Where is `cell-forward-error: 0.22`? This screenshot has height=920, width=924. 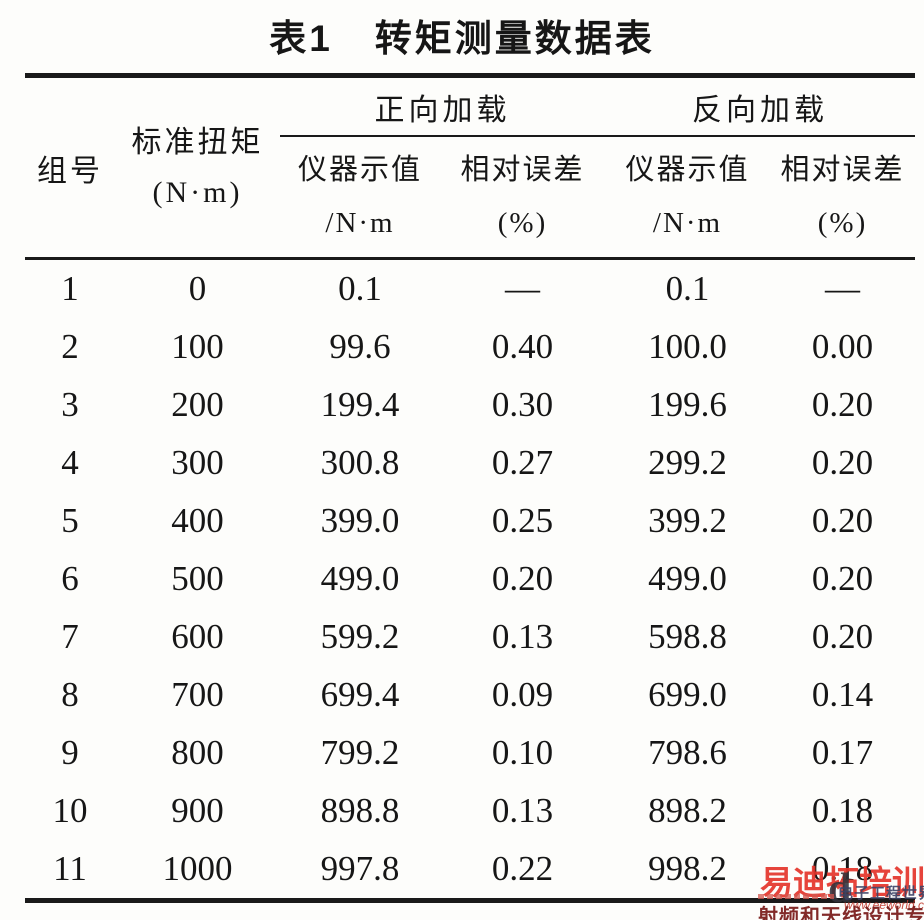 cell-forward-error: 0.22 is located at coordinates (522, 868).